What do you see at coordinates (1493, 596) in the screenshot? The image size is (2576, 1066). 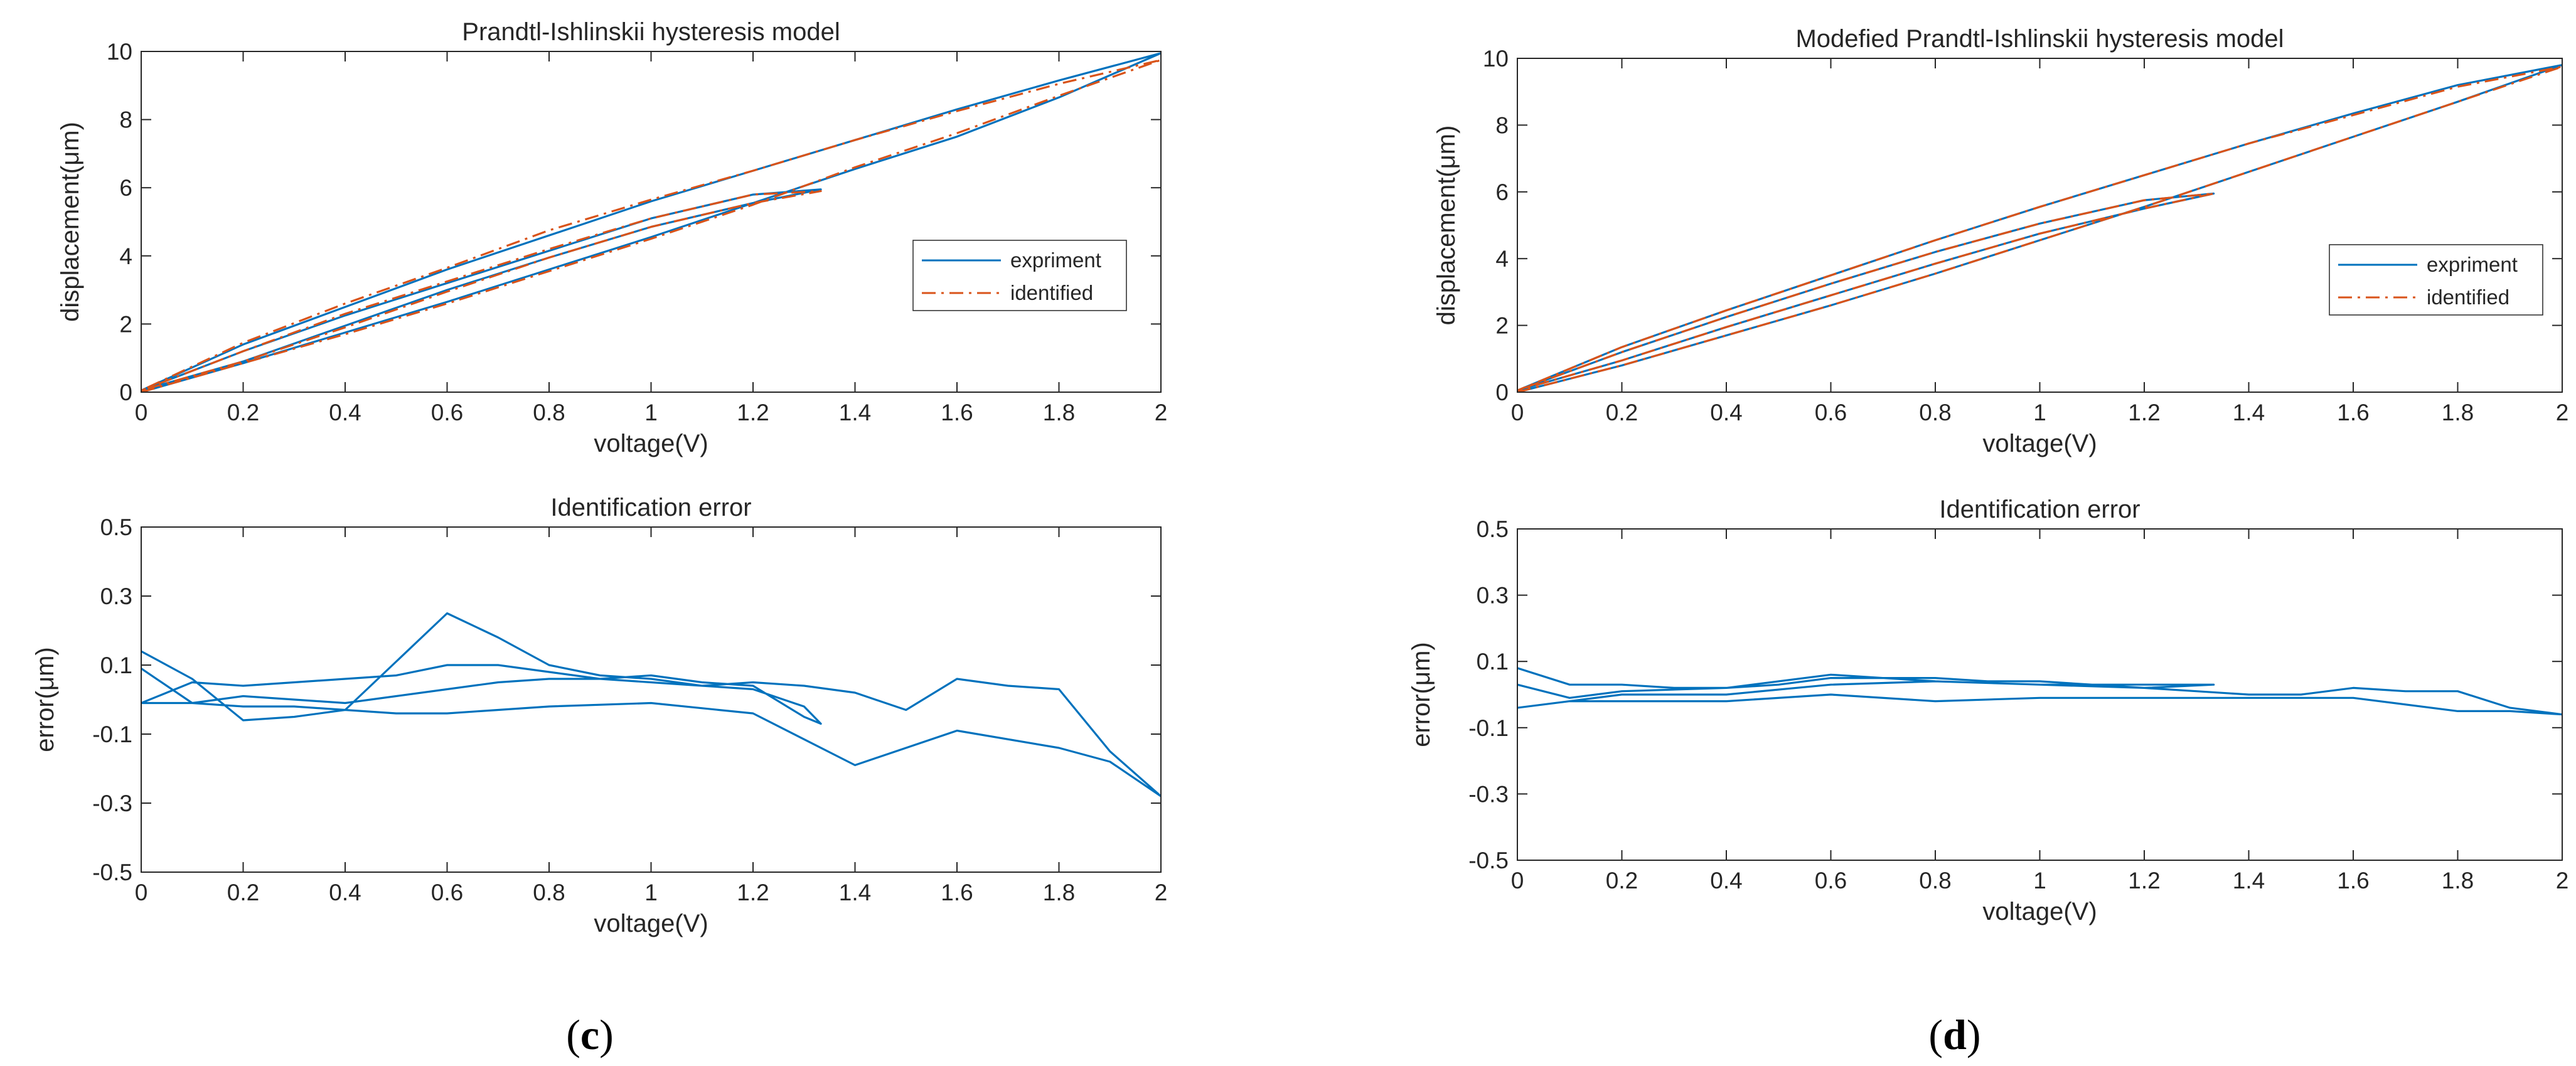 I see `y-tick-label: 0.3` at bounding box center [1493, 596].